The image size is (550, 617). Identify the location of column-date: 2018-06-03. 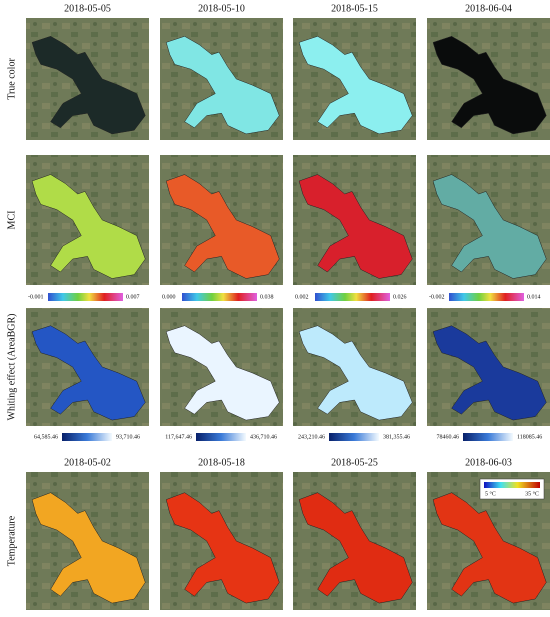
(488, 462).